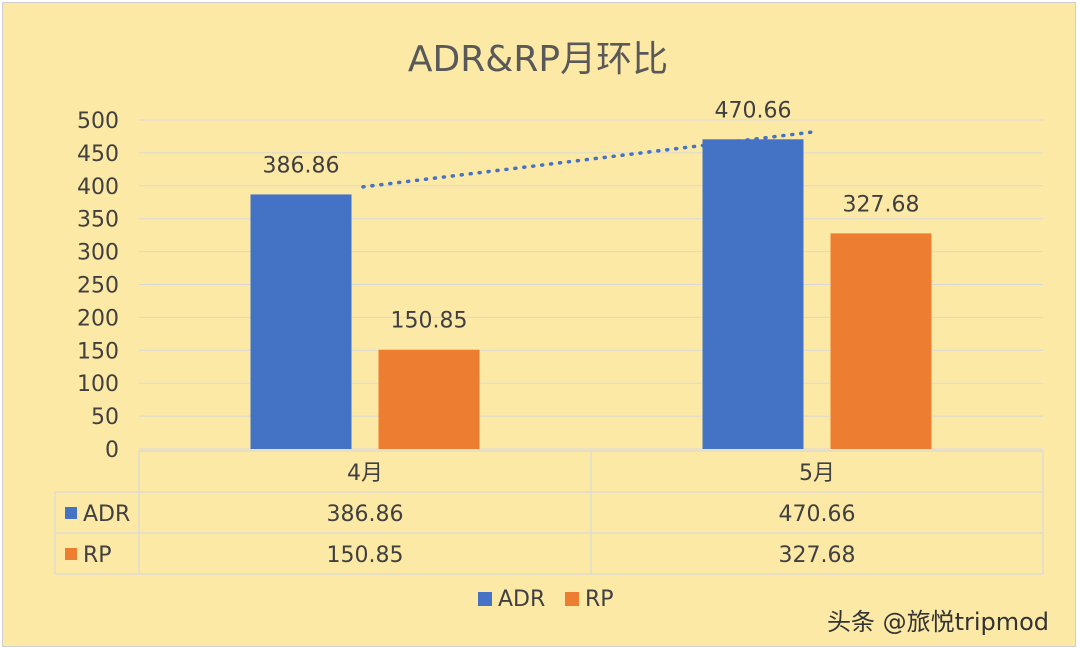 The width and height of the screenshot is (1080, 651). I want to click on table-category-label: 4月, so click(365, 473).